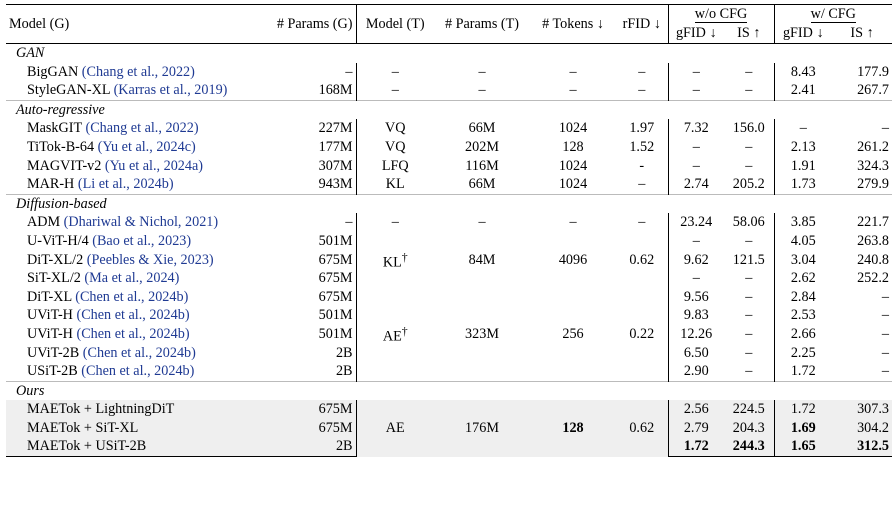 This screenshot has width=896, height=522. Describe the element at coordinates (642, 128) in the screenshot. I see `rfid-cell: 1.97` at that location.